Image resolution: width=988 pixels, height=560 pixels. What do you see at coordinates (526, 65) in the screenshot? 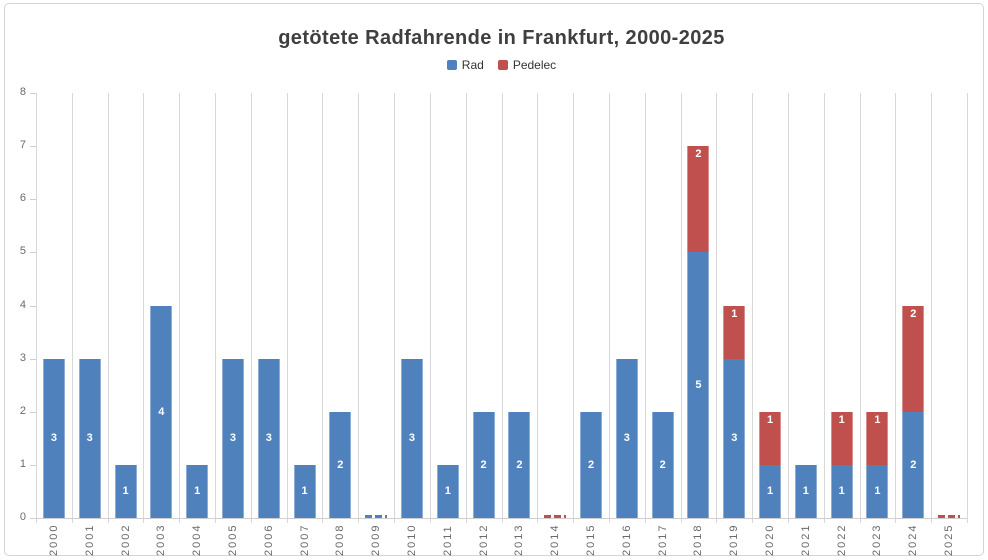
I see `legend-item-pedelec: Pedelec` at bounding box center [526, 65].